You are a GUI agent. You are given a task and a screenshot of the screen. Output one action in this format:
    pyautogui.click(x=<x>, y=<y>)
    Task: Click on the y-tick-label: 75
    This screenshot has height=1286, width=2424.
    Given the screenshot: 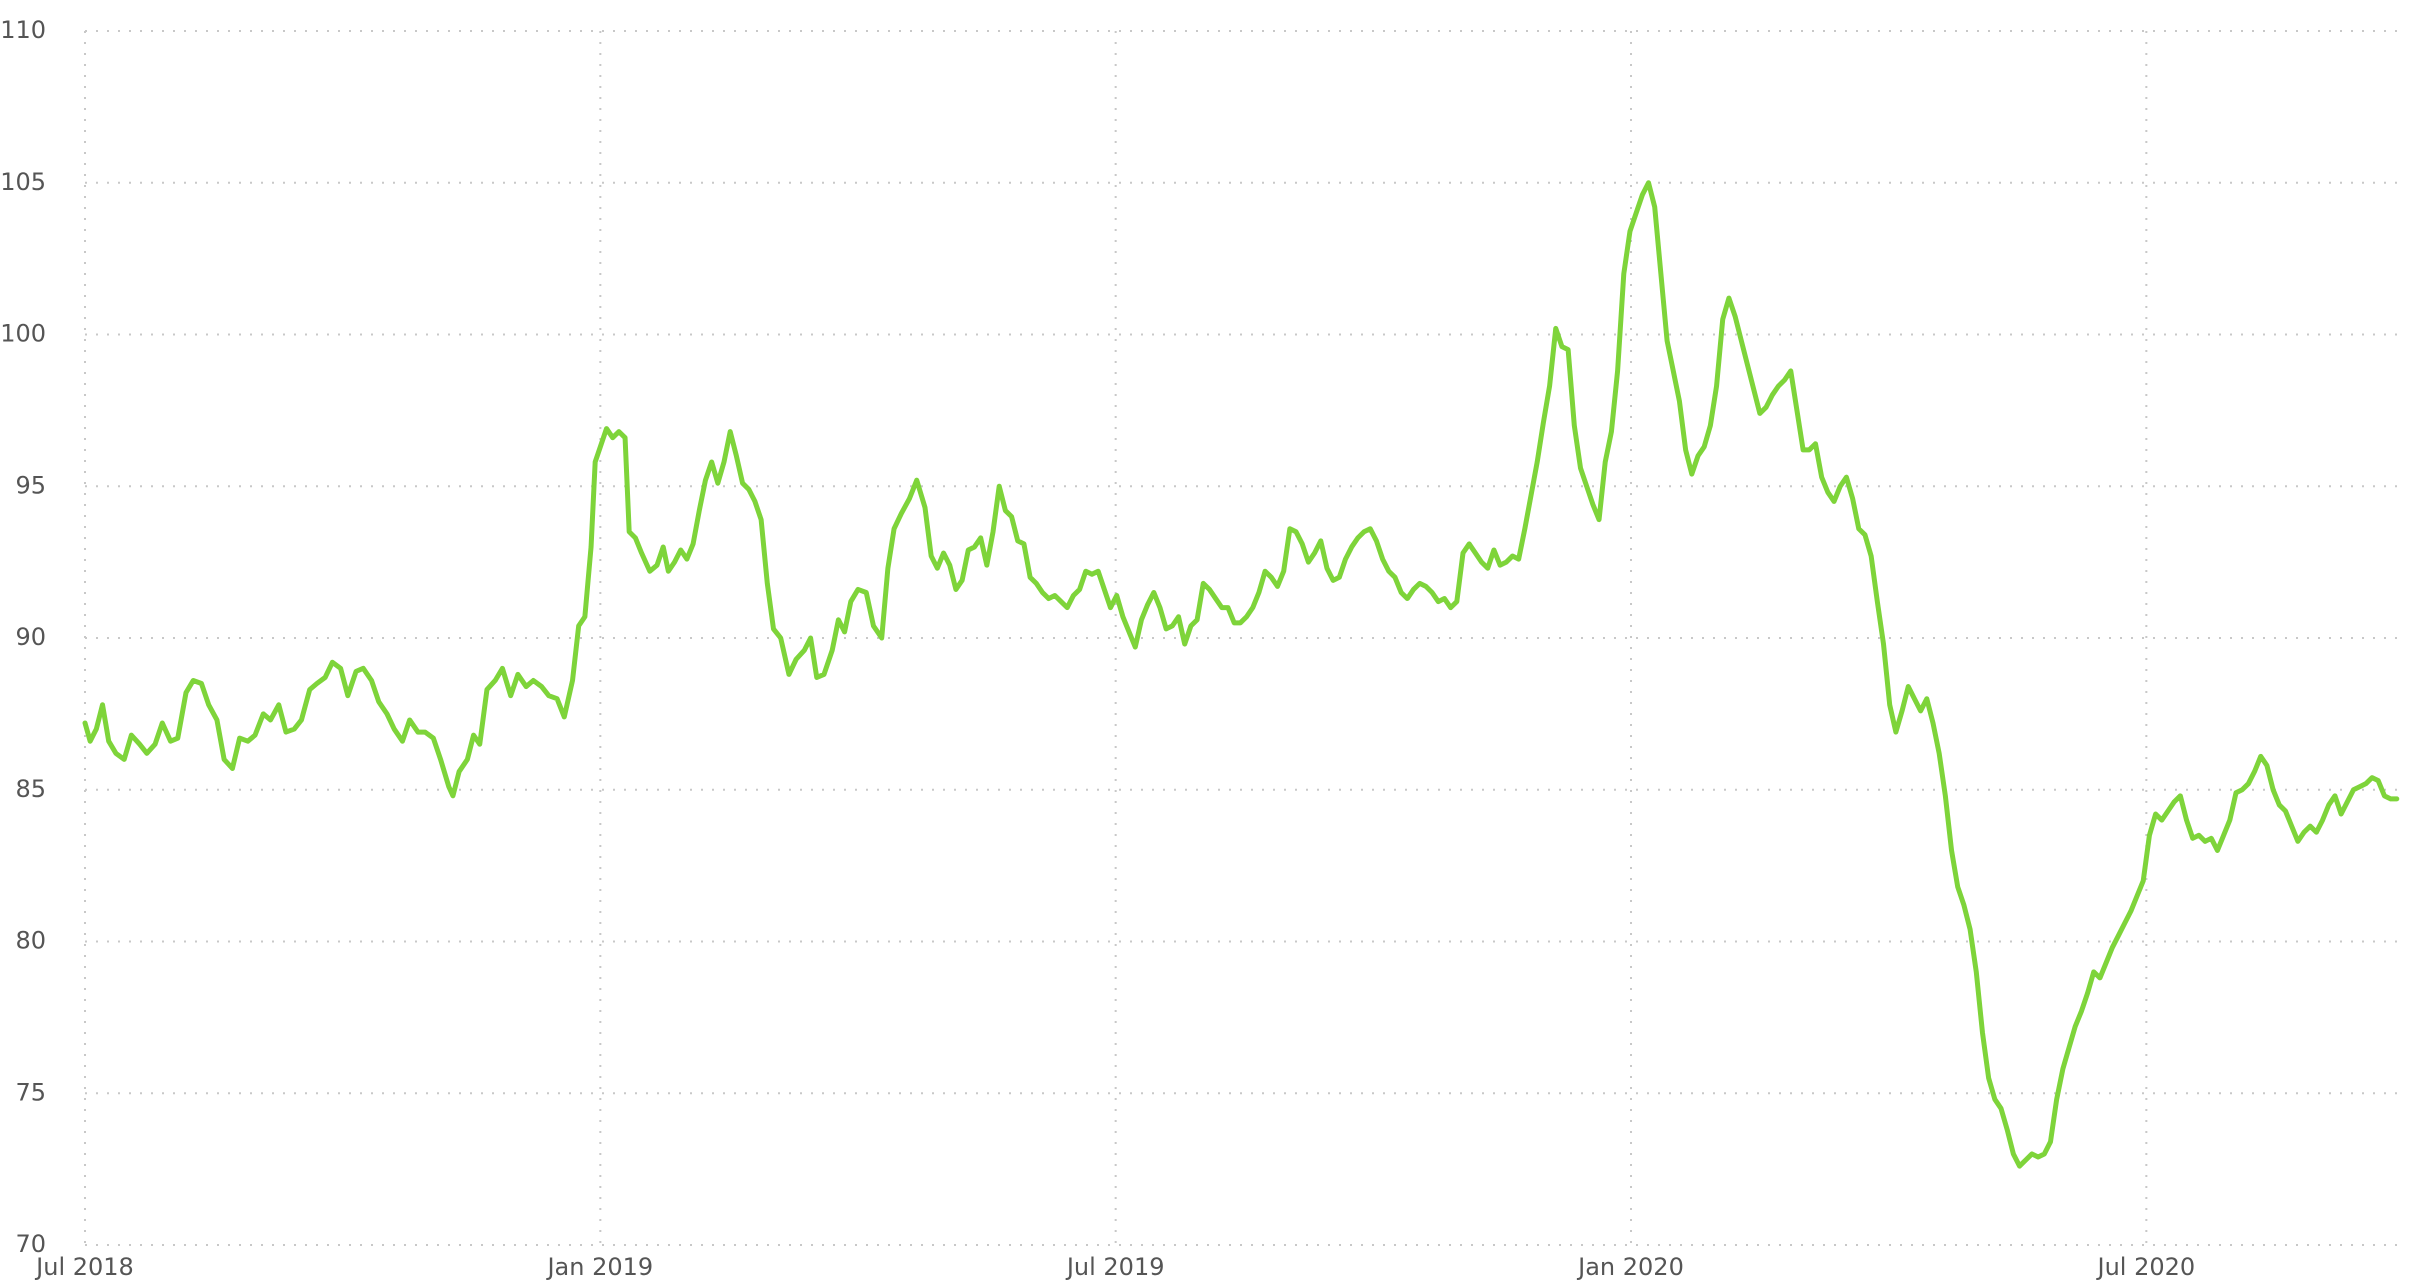 What is the action you would take?
    pyautogui.click(x=30, y=1092)
    